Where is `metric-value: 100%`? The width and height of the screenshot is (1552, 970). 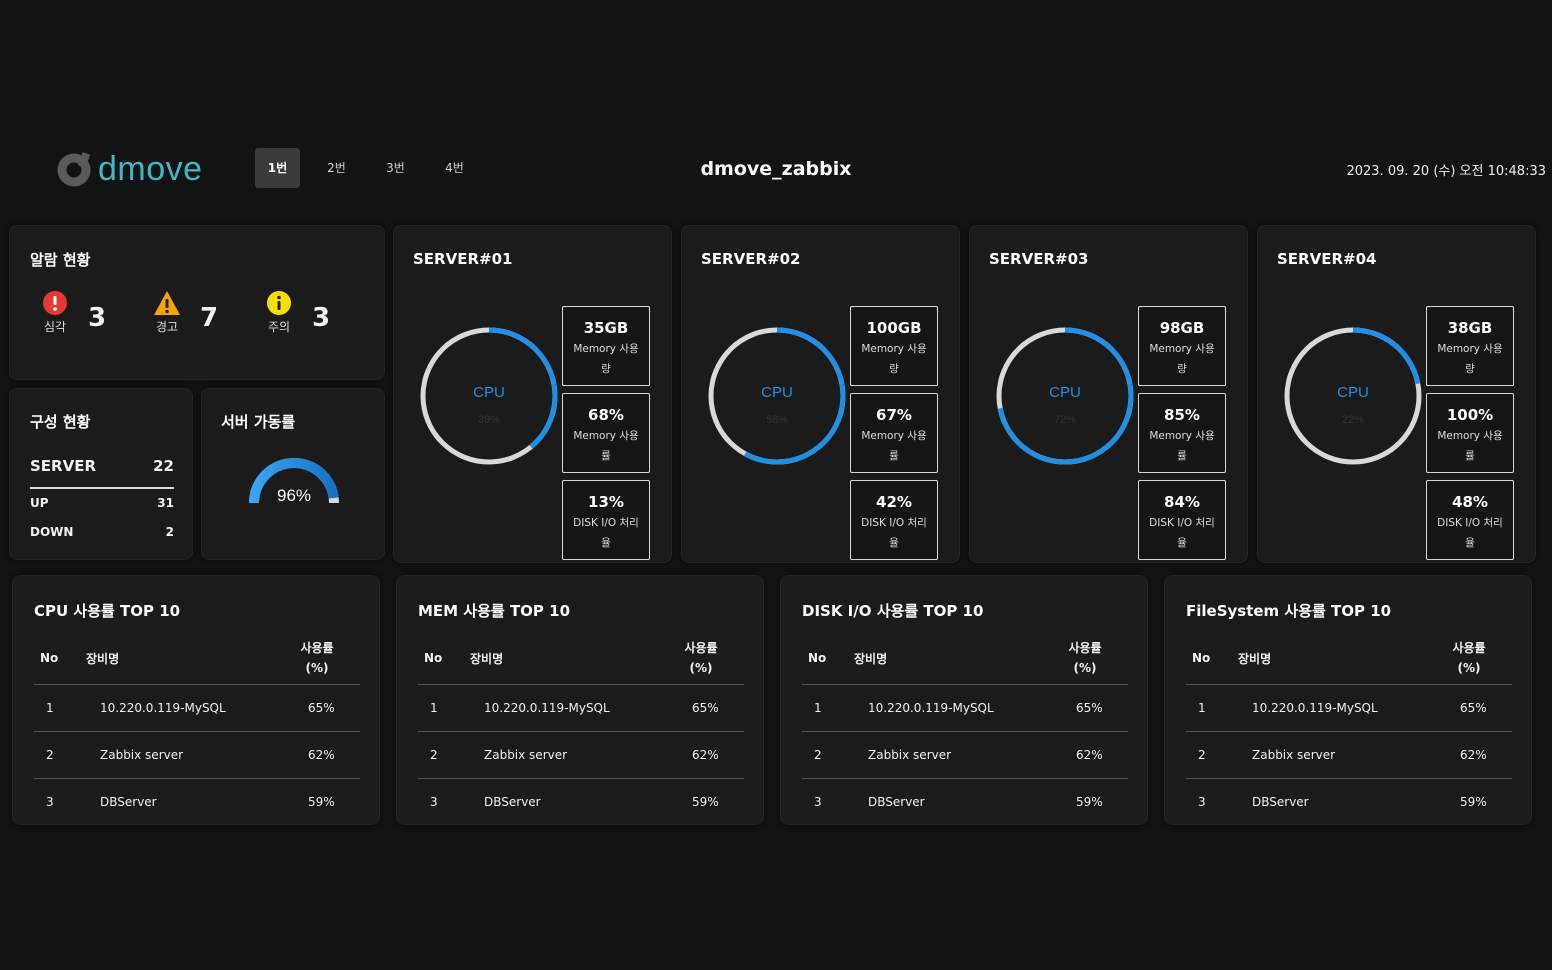
metric-value: 100% is located at coordinates (1470, 415).